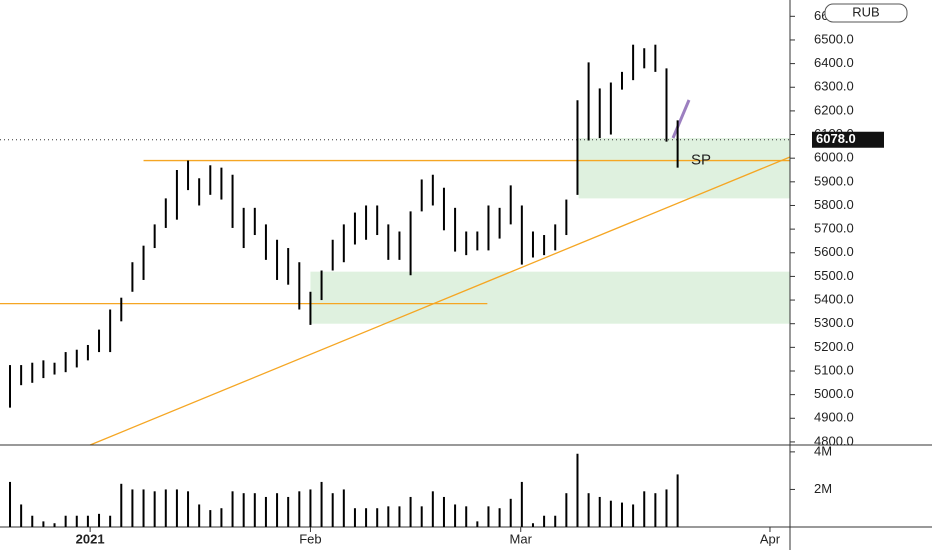  What do you see at coordinates (770, 538) in the screenshot?
I see `x-tick-label: Apr` at bounding box center [770, 538].